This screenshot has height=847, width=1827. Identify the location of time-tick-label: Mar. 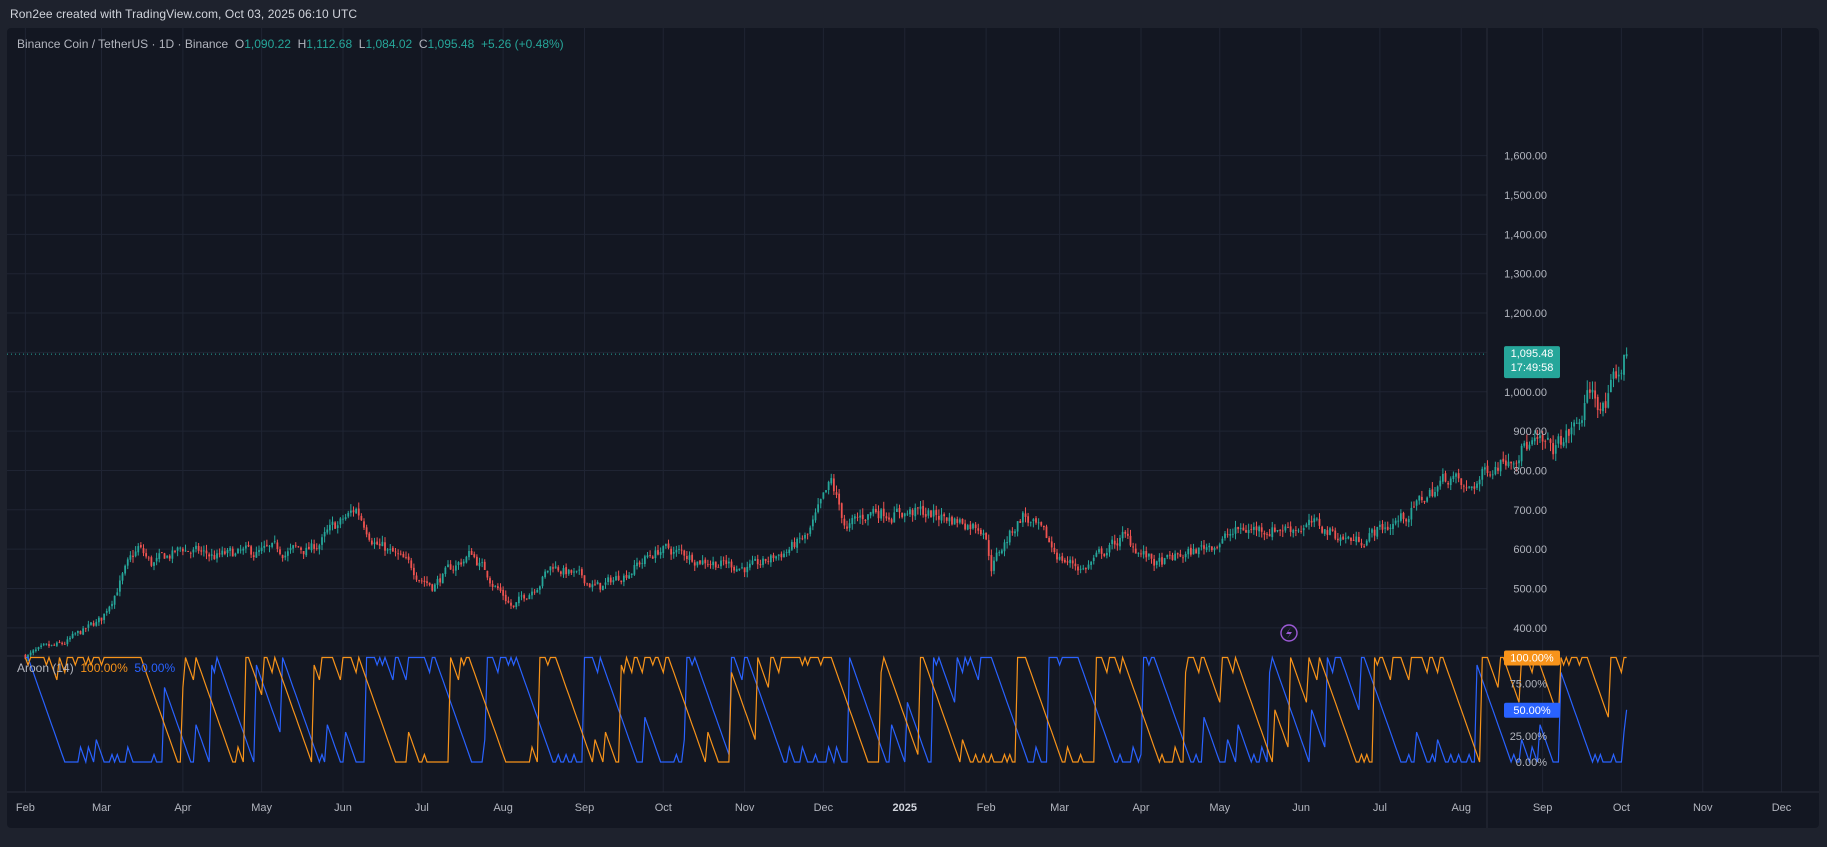
(1059, 808).